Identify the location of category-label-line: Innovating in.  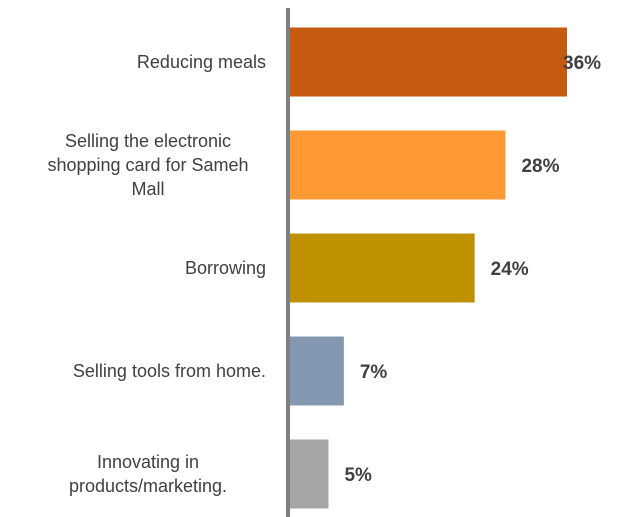
(148, 462).